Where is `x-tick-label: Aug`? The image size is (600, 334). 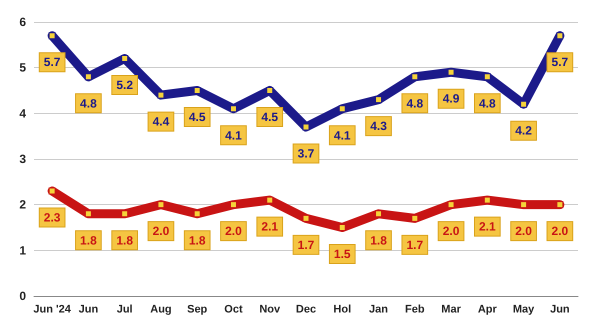
x-tick-label: Aug is located at coordinates (161, 310).